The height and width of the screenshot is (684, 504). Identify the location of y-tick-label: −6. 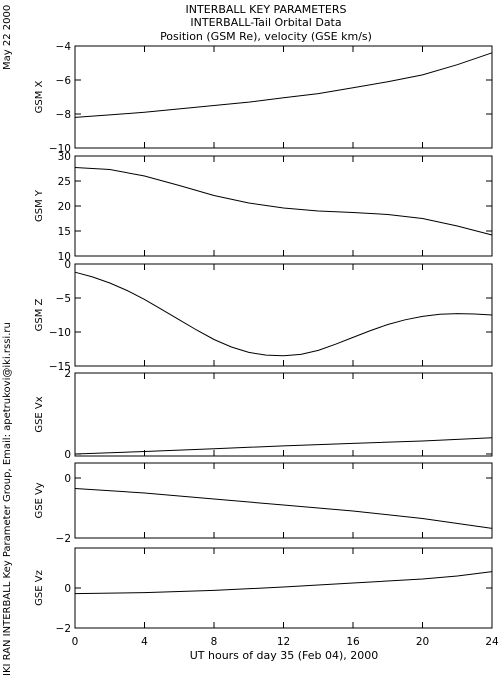
(64, 81).